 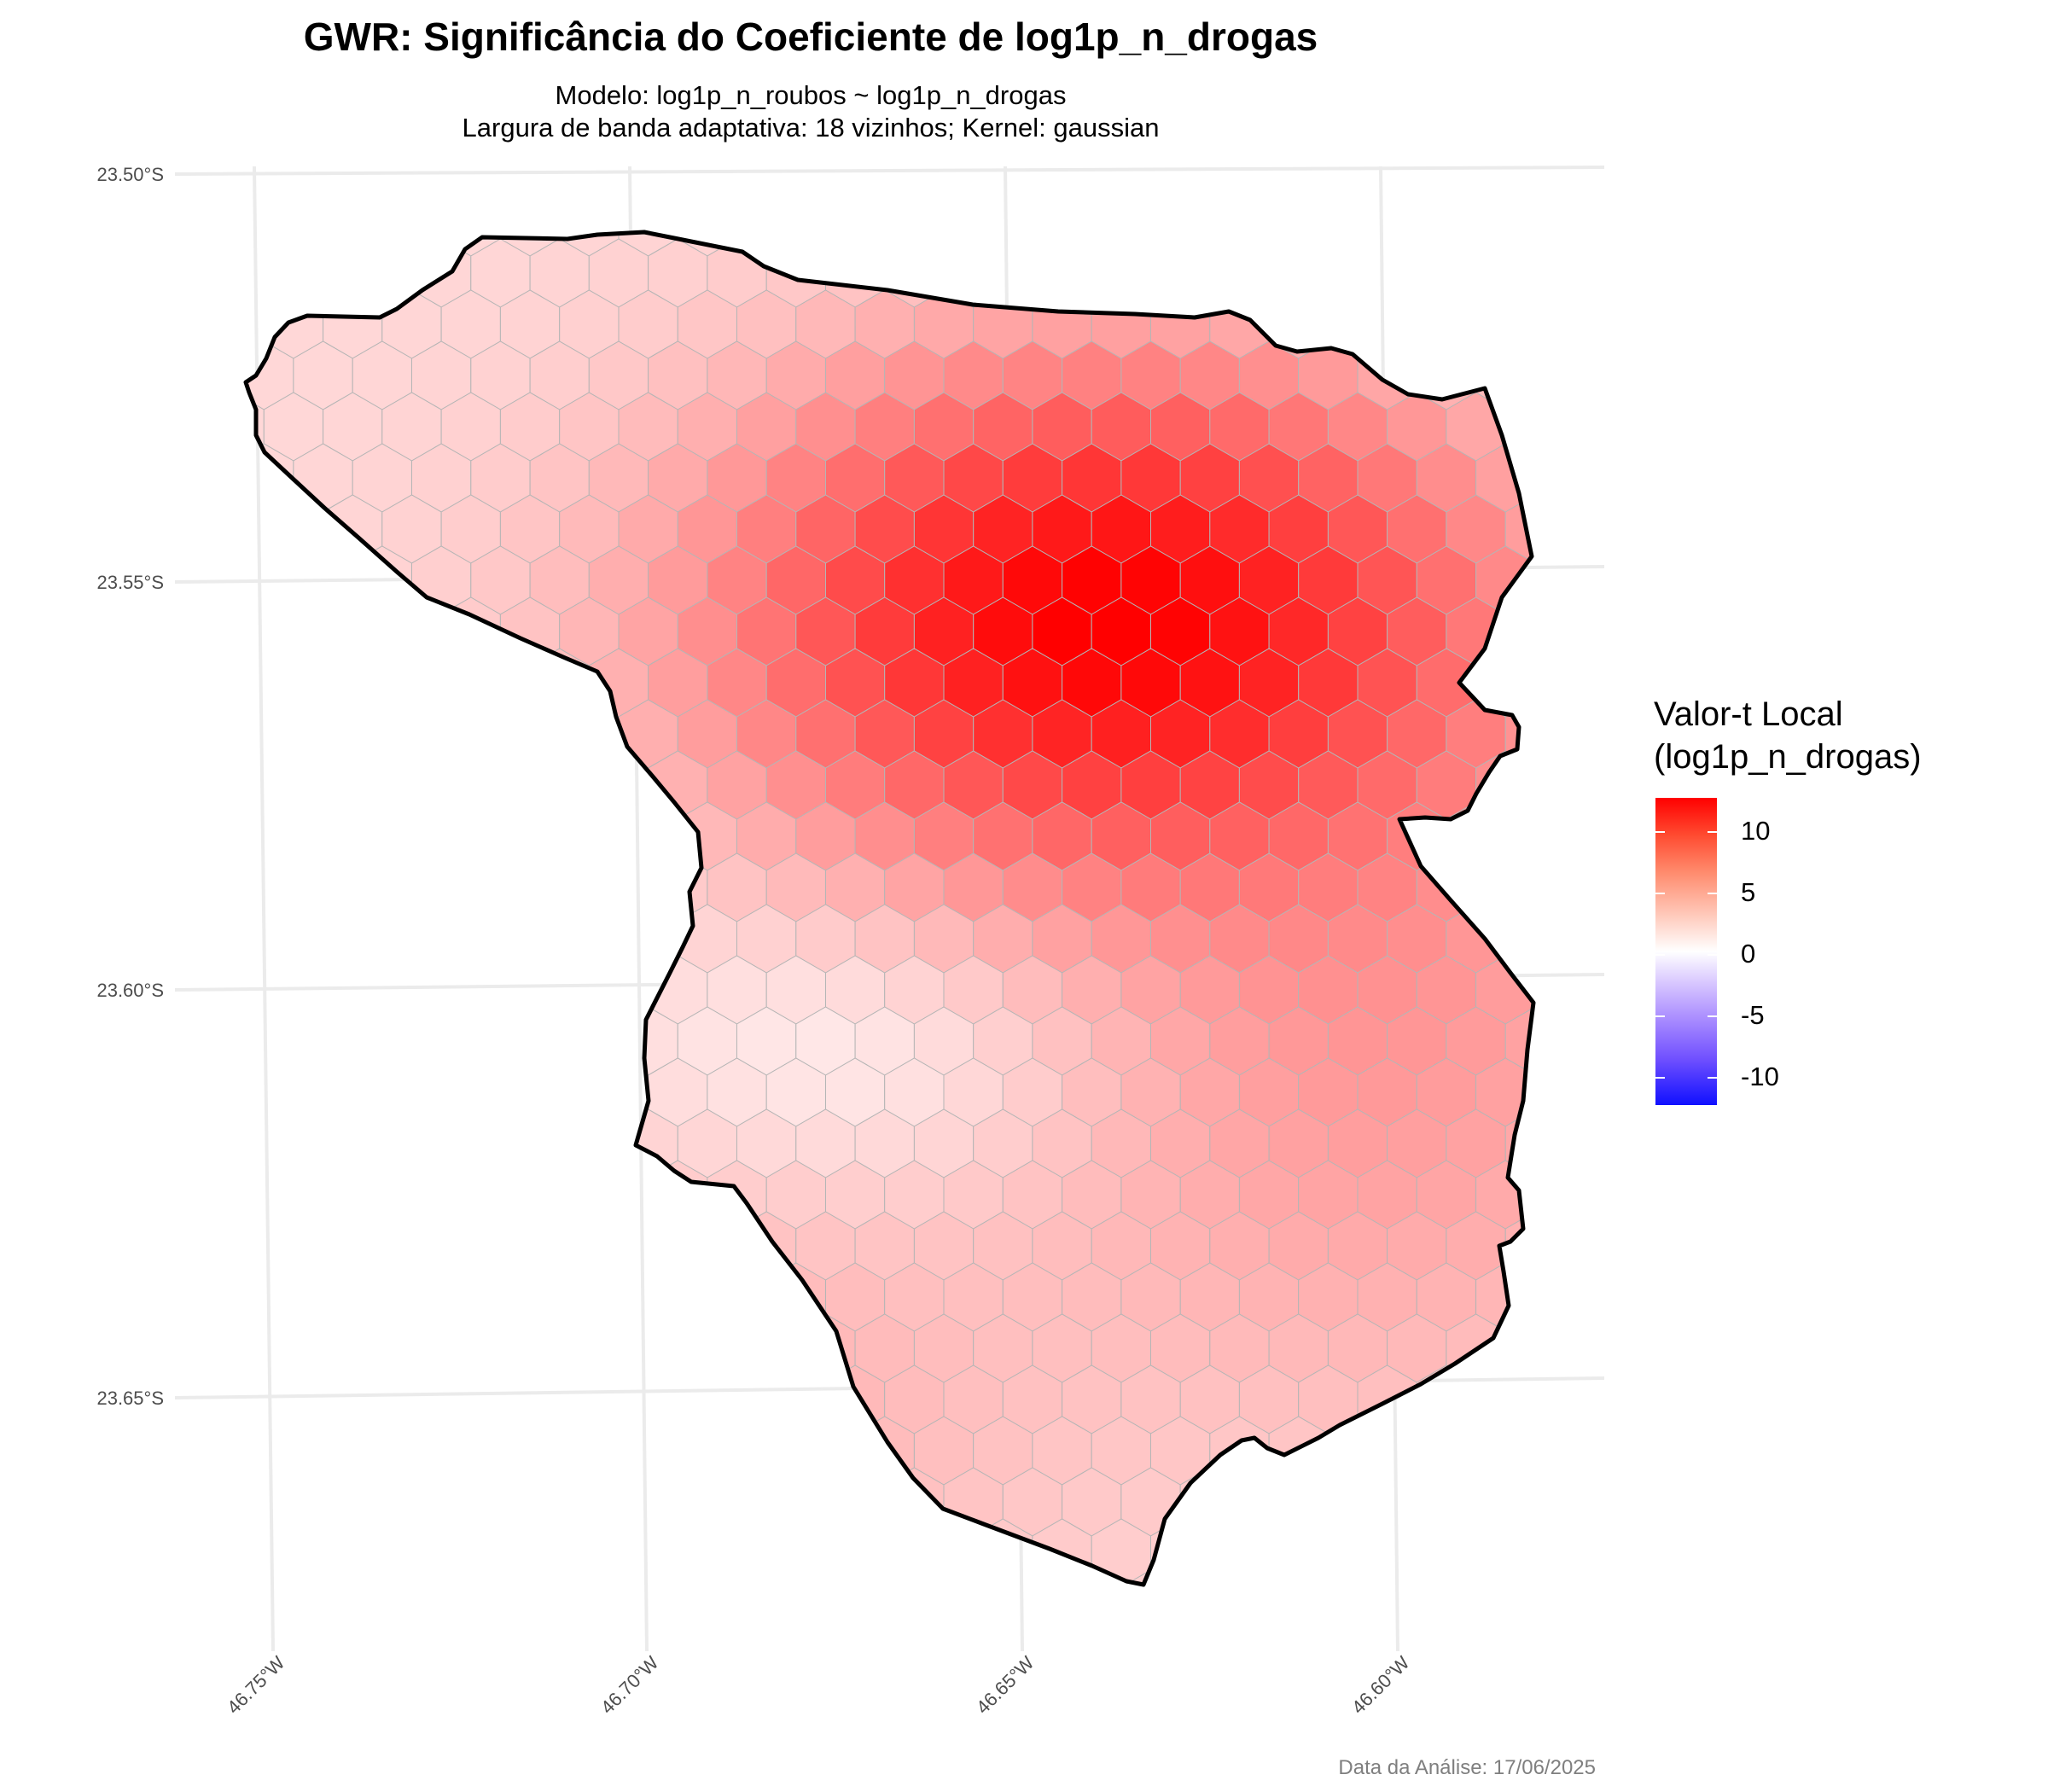 What do you see at coordinates (1748, 714) in the screenshot?
I see `legend-title-line1: Valor-t Local` at bounding box center [1748, 714].